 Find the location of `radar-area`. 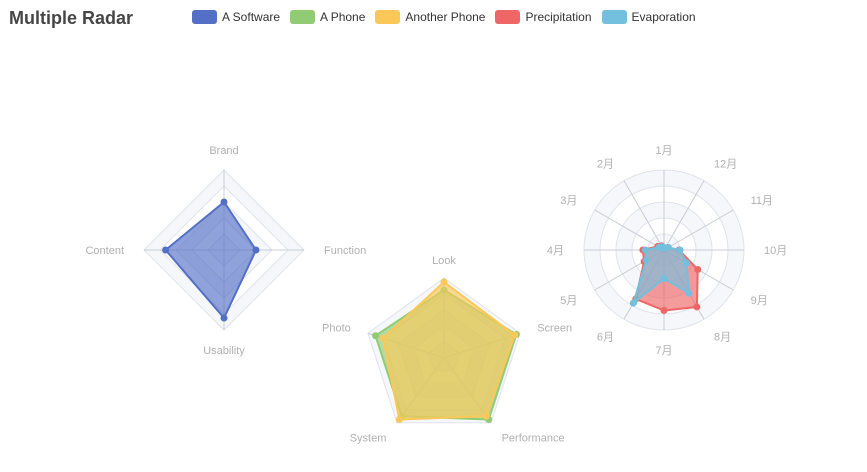

radar-area is located at coordinates (449, 351).